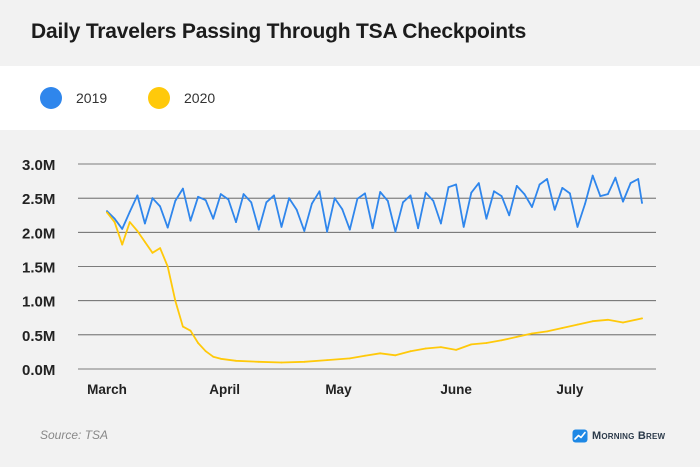 This screenshot has width=700, height=467. What do you see at coordinates (570, 389) in the screenshot?
I see `x-tick-label: July` at bounding box center [570, 389].